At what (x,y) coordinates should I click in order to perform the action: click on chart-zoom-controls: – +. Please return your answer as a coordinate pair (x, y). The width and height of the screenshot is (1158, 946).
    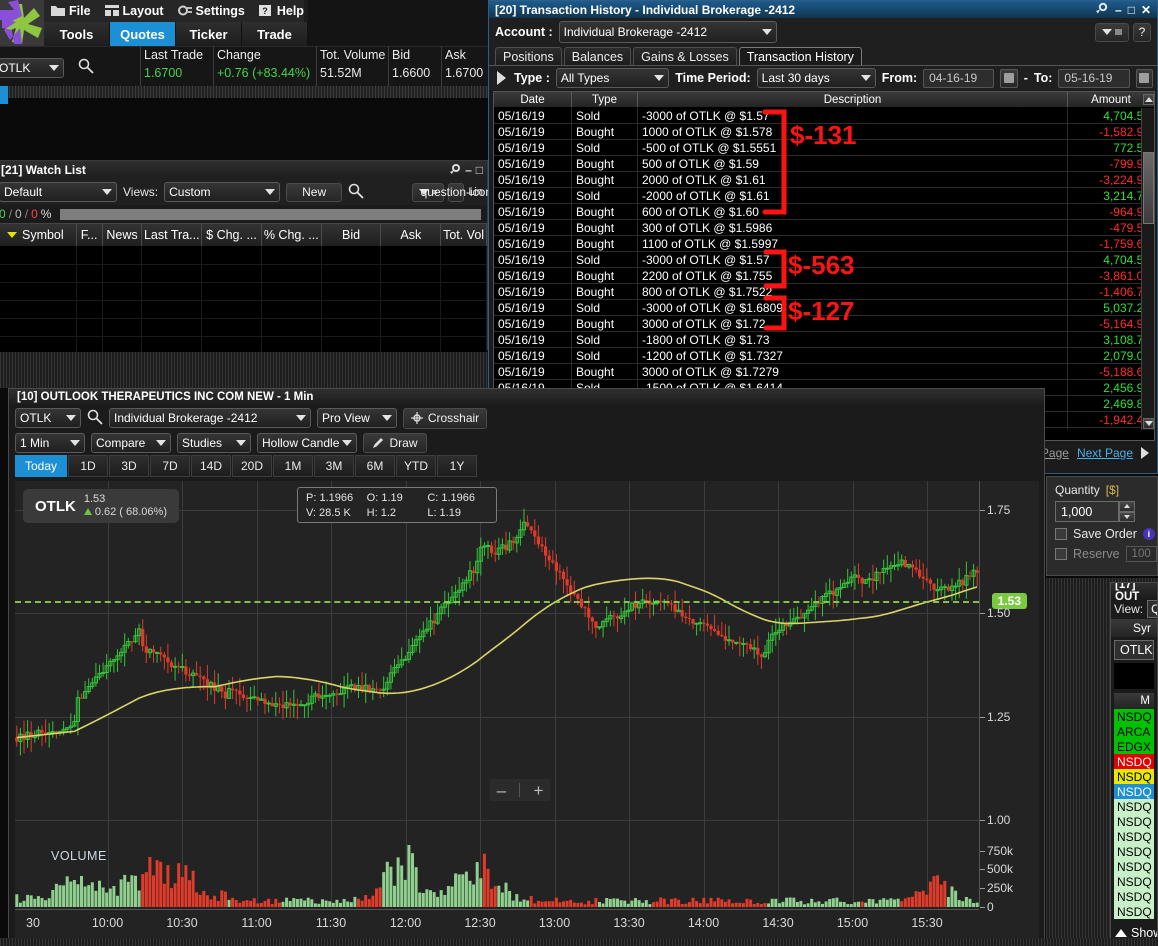
    Looking at the image, I should click on (520, 790).